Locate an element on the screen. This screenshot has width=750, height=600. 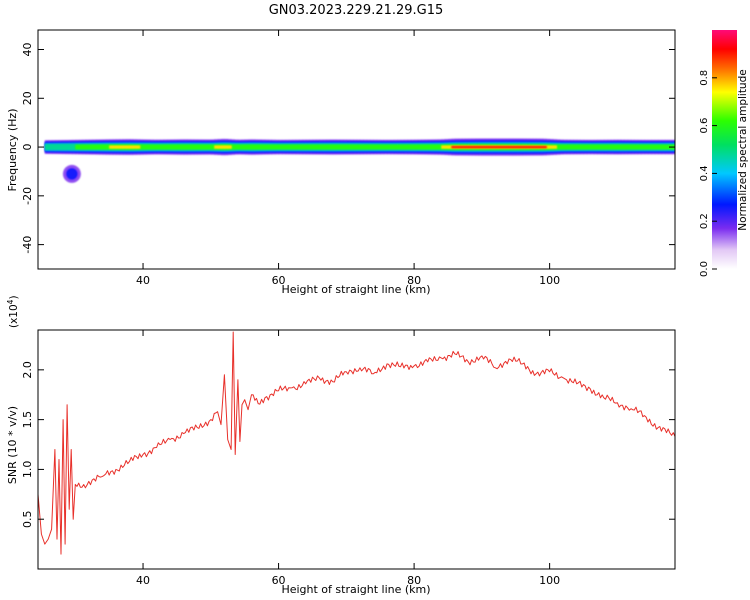
snr-y-tick-label: 1.5 is located at coordinates (27, 420).